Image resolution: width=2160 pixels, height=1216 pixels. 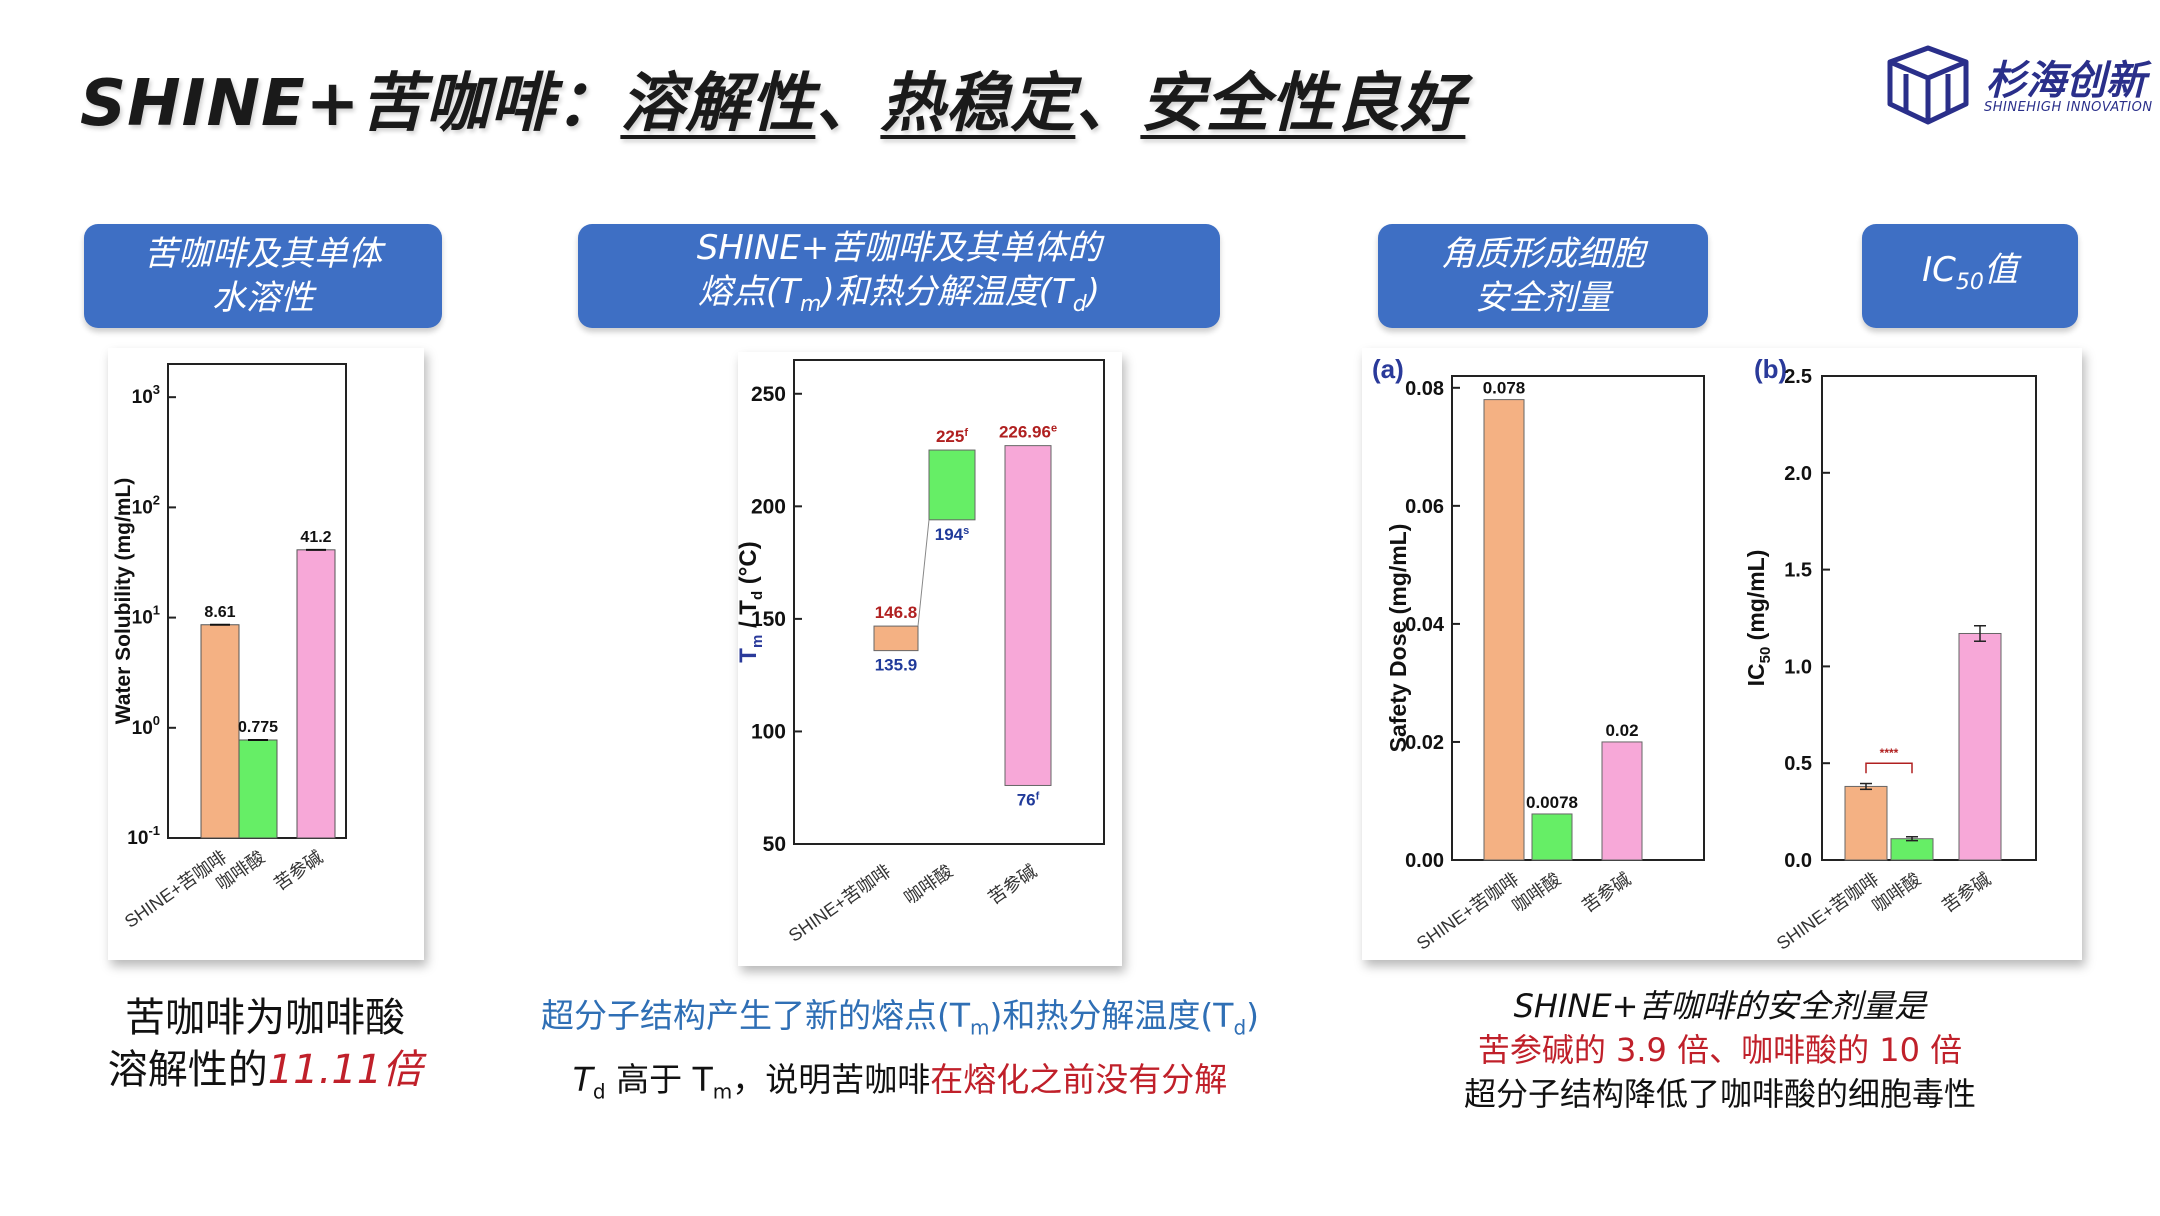 What do you see at coordinates (952, 534) in the screenshot?
I see `bottom-label-1: 194s` at bounding box center [952, 534].